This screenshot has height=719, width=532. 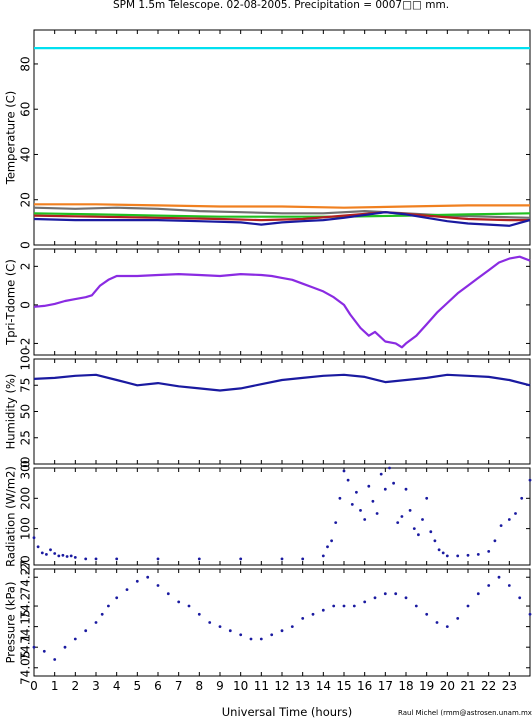 What do you see at coordinates (220, 686) in the screenshot?
I see `x-tick-label: 9` at bounding box center [220, 686].